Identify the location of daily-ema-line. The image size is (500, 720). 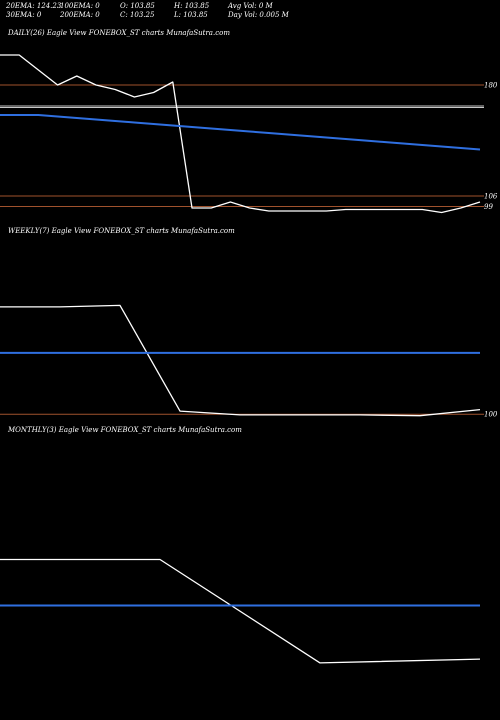
(240, 132).